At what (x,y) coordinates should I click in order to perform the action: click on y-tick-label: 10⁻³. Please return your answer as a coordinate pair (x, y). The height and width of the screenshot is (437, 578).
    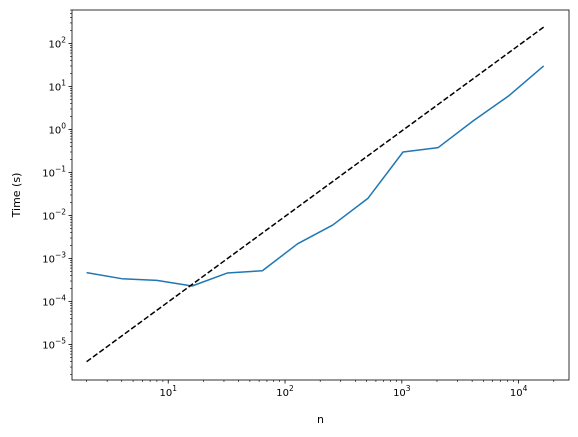
    Looking at the image, I should click on (54, 258).